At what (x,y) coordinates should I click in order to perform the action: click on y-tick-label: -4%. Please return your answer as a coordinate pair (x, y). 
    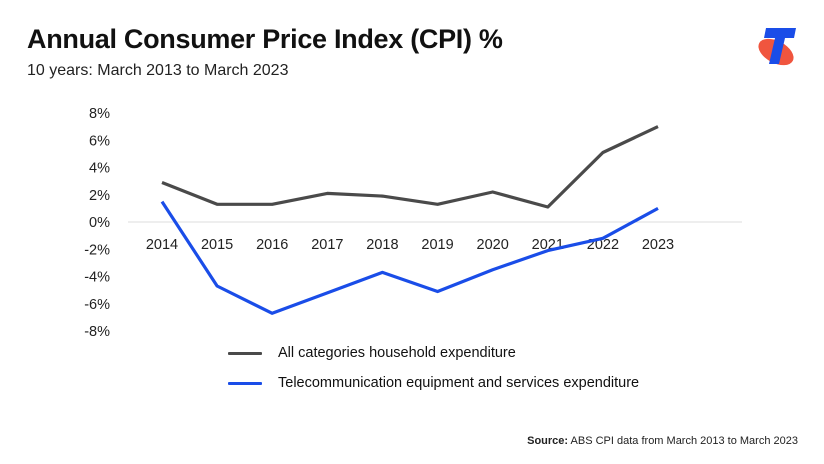
    Looking at the image, I should click on (97, 278).